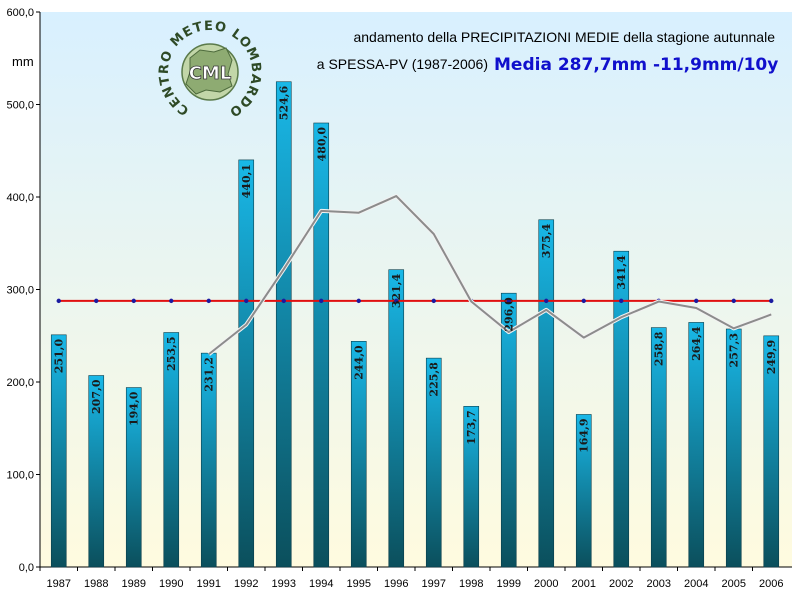  Describe the element at coordinates (171, 584) in the screenshot. I see `x-tick-label: 1990` at that location.